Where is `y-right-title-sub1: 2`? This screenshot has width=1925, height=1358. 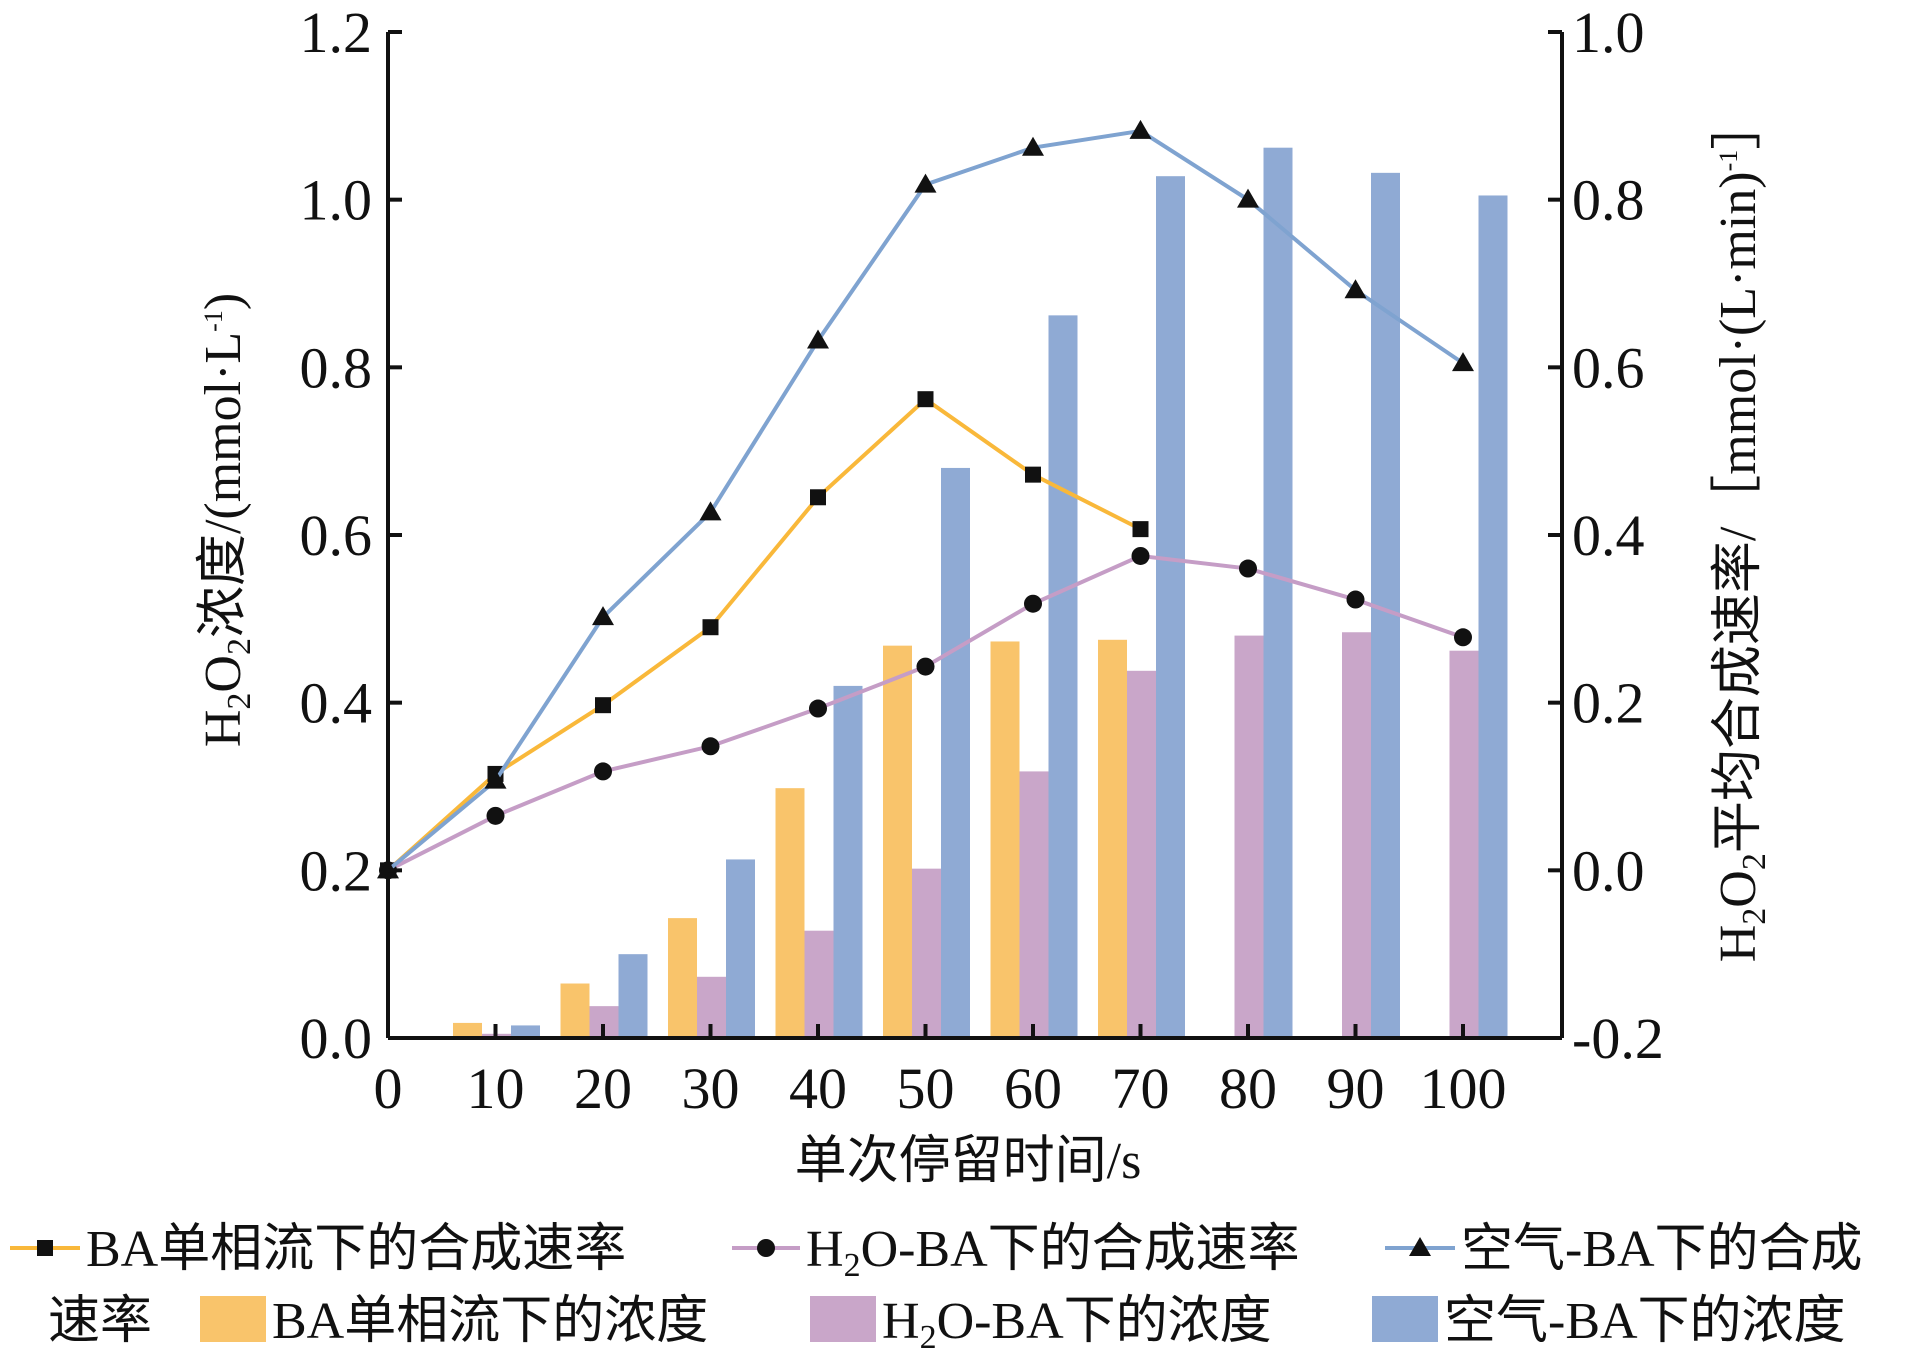
y-right-title-sub1: 2 is located at coordinates (1754, 916).